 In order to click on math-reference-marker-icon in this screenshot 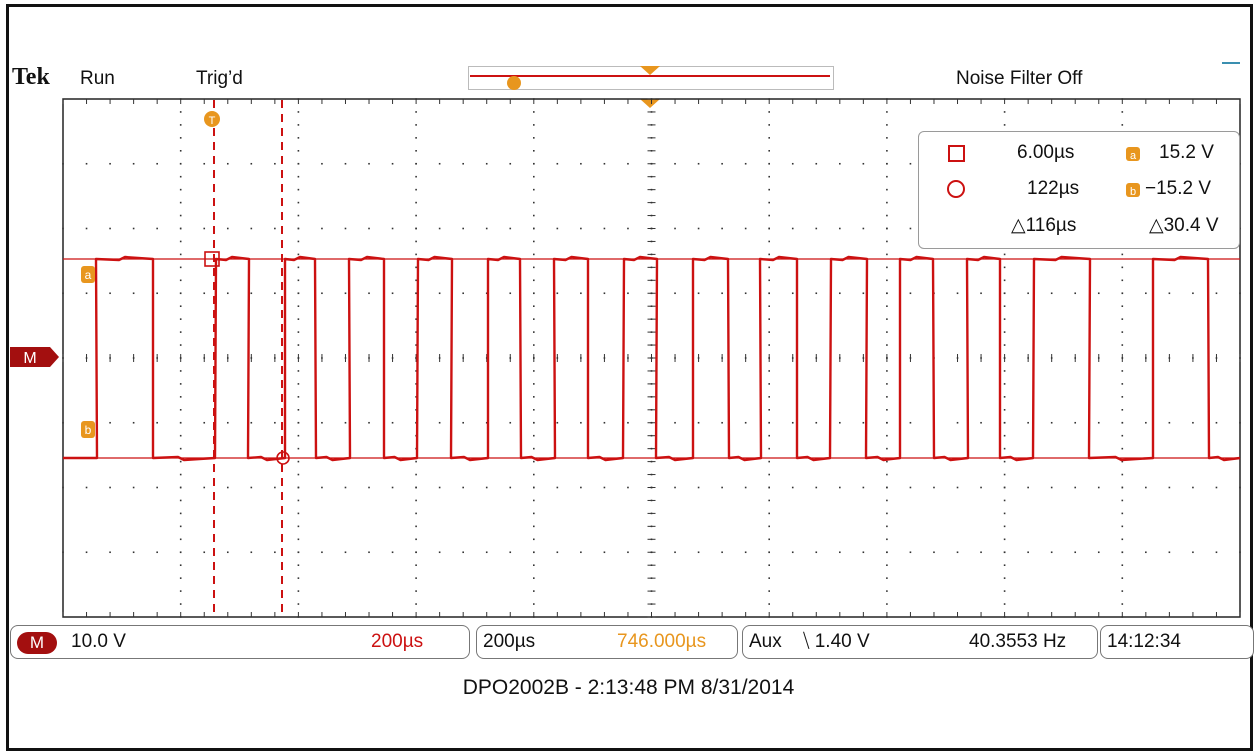, I will do `click(34, 357)`.